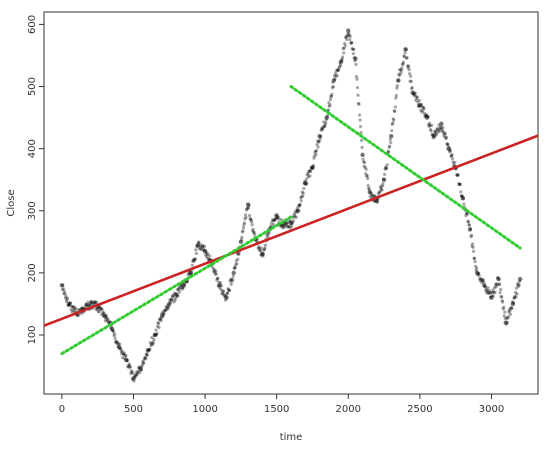 This screenshot has width=550, height=449. I want to click on y-tick-label: 400, so click(32, 148).